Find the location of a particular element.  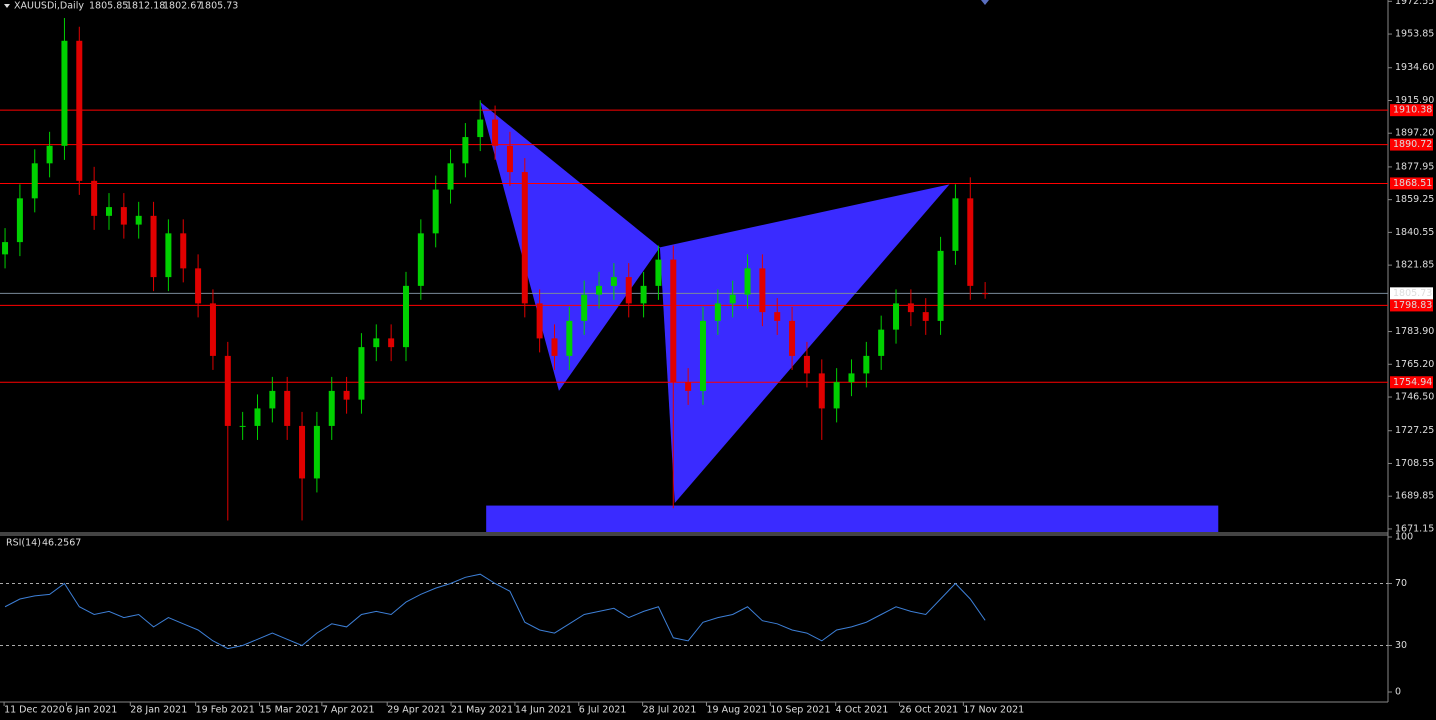

symbol-title: XAUUSDi,Daily is located at coordinates (49, 6).